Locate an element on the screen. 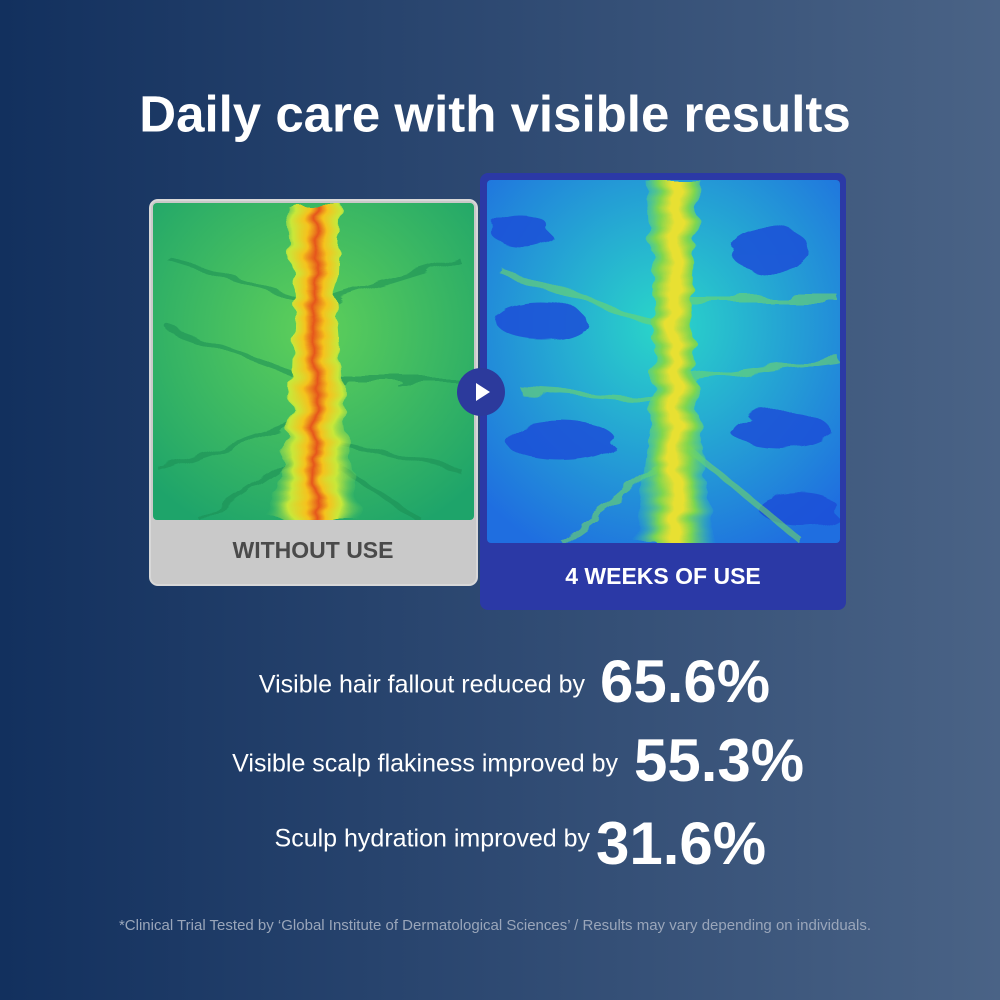  before-panel: WITHOUT USE is located at coordinates (313, 392).